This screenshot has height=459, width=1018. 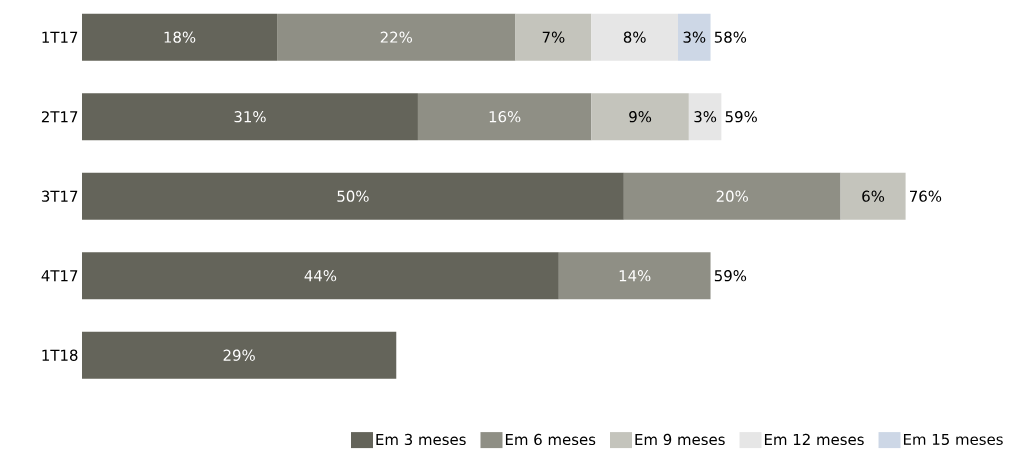 What do you see at coordinates (680, 439) in the screenshot?
I see `legend-label: Em 9 meses` at bounding box center [680, 439].